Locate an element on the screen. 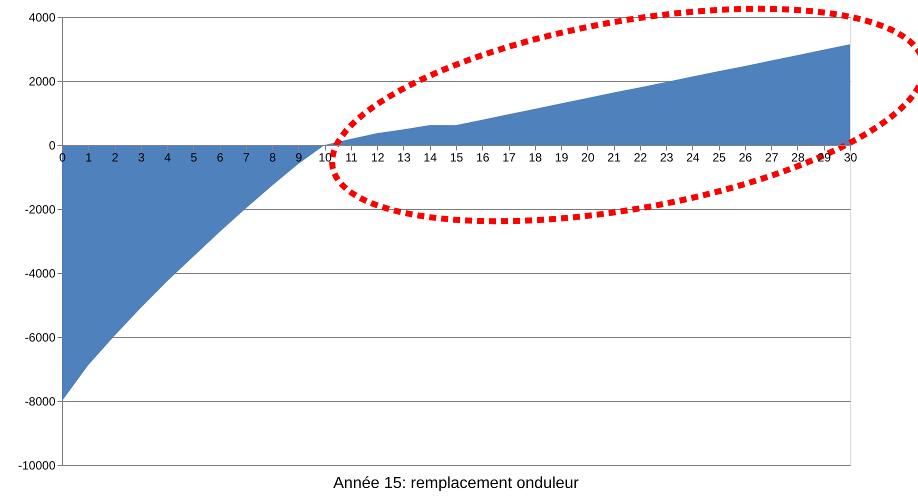 This screenshot has width=918, height=497. x-tick-label: 10 is located at coordinates (325, 157).